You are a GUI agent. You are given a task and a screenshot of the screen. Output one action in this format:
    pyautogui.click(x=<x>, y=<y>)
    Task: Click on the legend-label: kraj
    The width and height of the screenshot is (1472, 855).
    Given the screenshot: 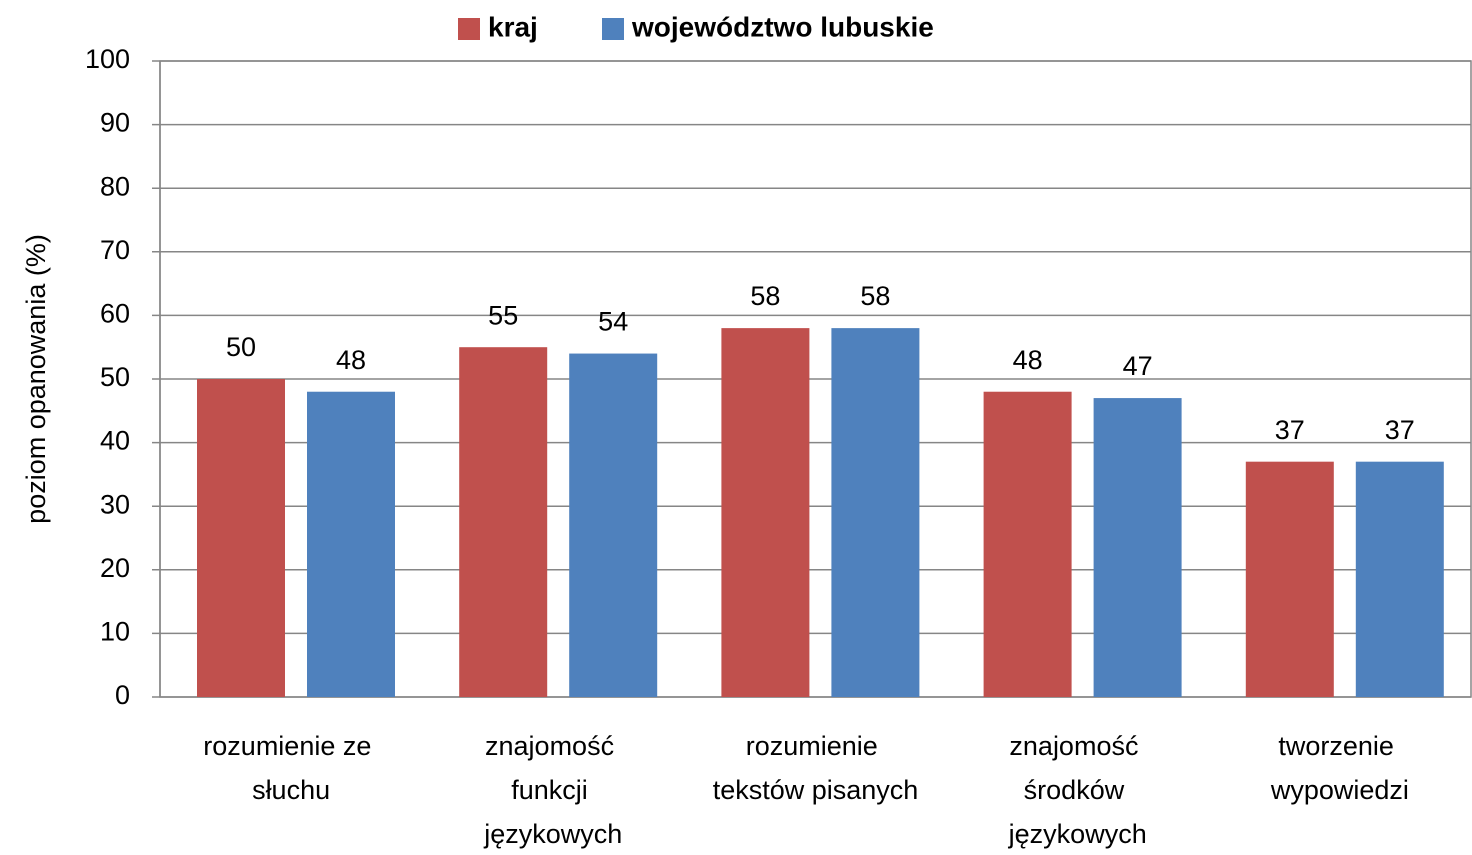 What is the action you would take?
    pyautogui.click(x=513, y=26)
    